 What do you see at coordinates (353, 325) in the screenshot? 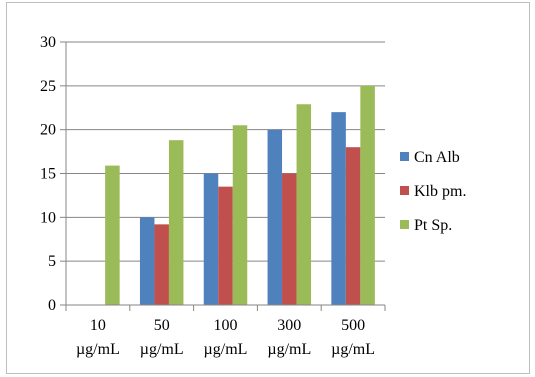
I see `x-tick-label: 500` at bounding box center [353, 325].